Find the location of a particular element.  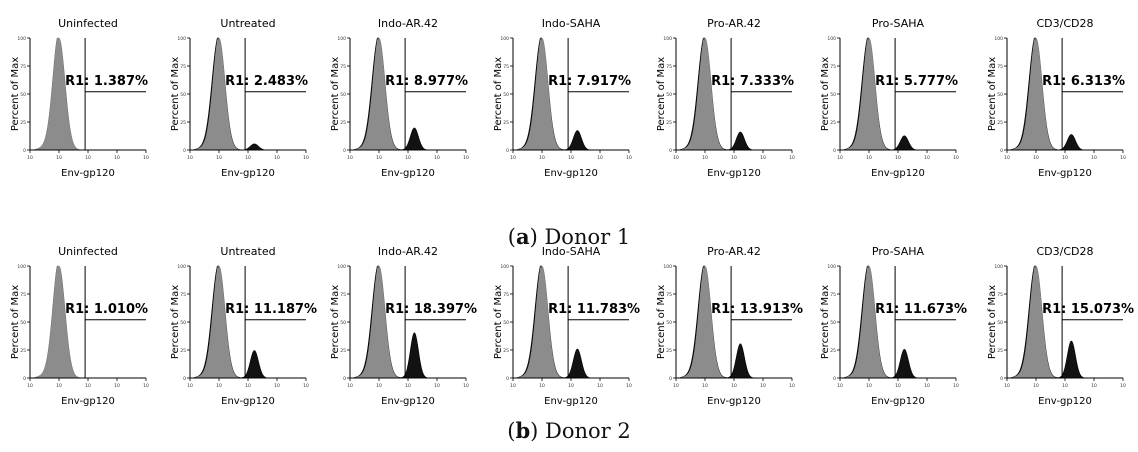

gate-label: R1: 1.387% is located at coordinates (106, 81).